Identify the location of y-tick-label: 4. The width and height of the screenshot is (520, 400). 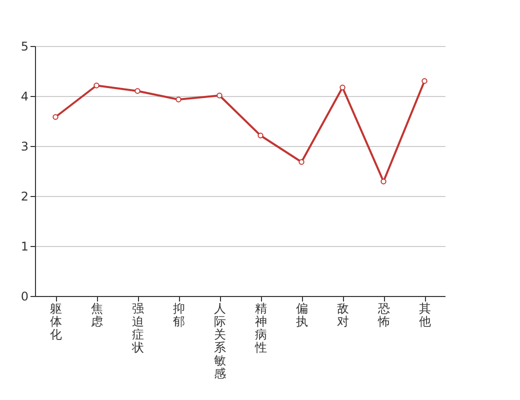
(24, 97).